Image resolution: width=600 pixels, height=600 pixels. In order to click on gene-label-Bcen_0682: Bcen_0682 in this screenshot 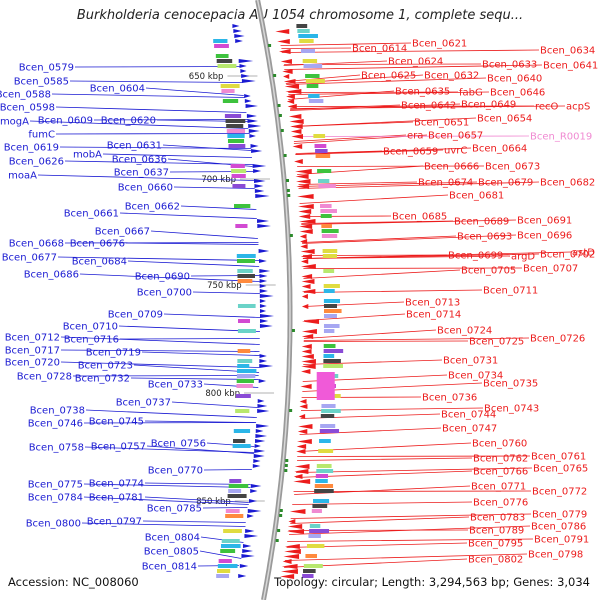, I will do `click(567, 183)`.